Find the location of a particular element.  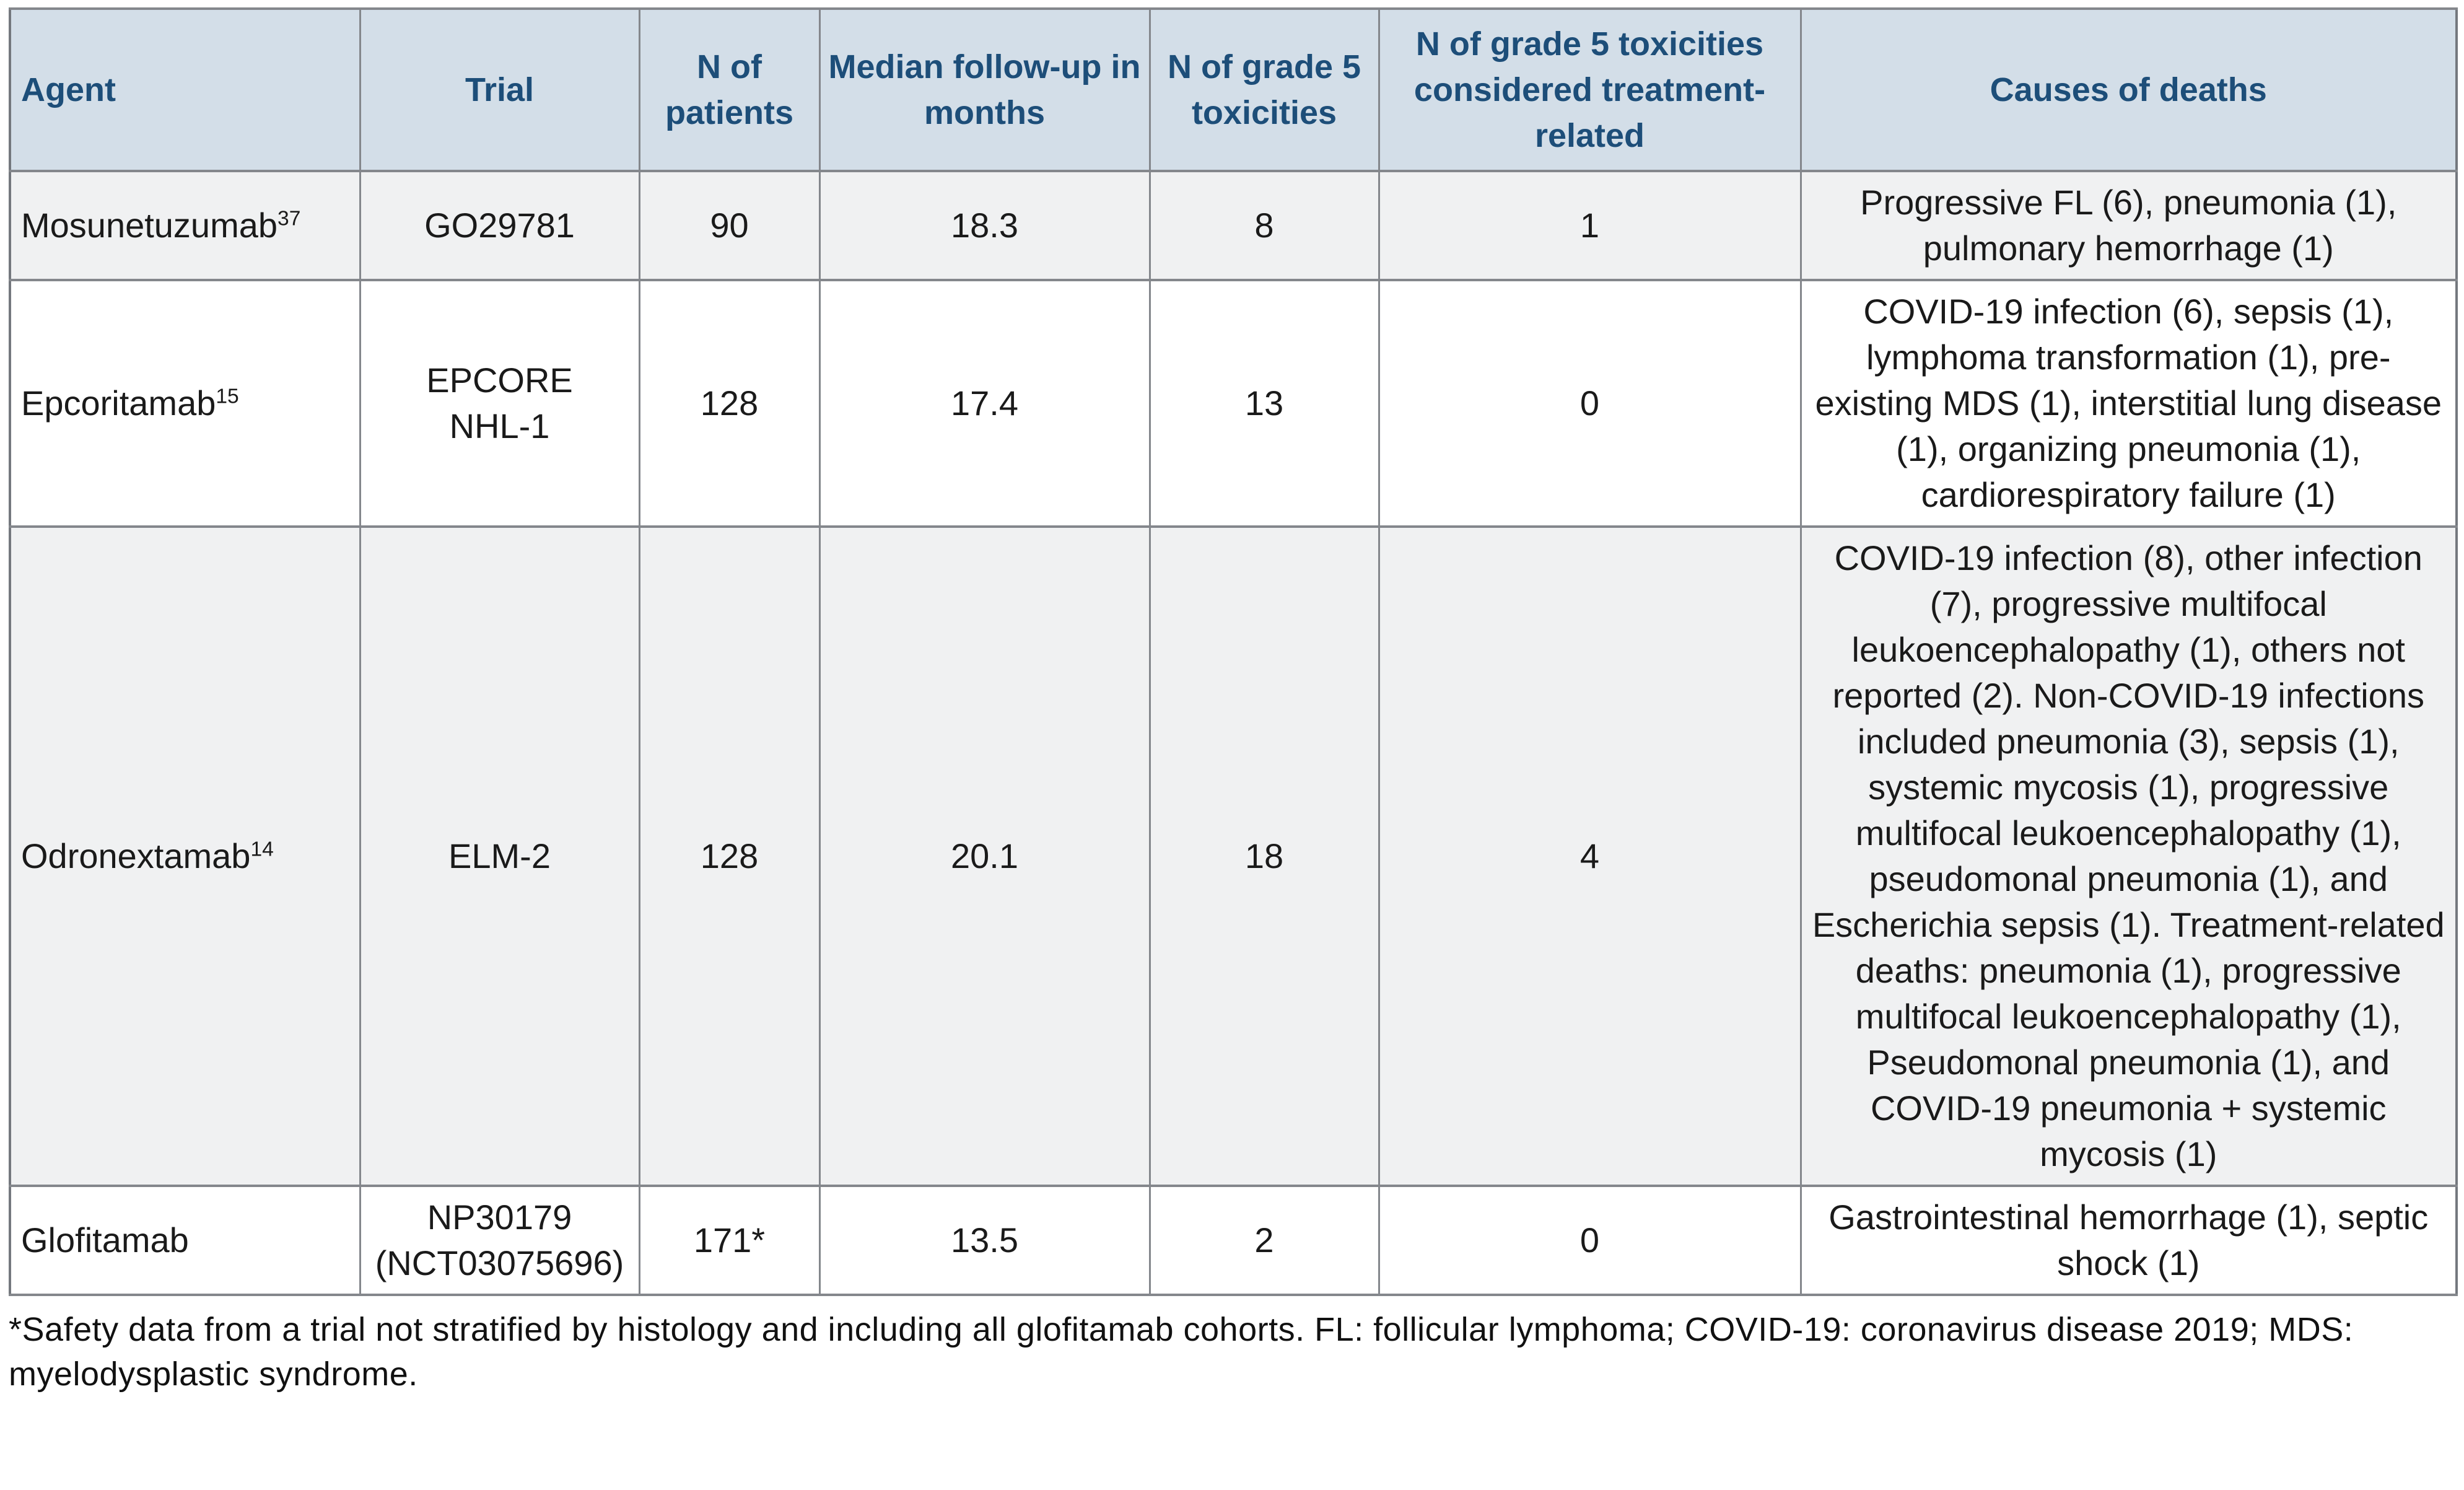

n-grade5-cell: 2 is located at coordinates (1264, 1240).